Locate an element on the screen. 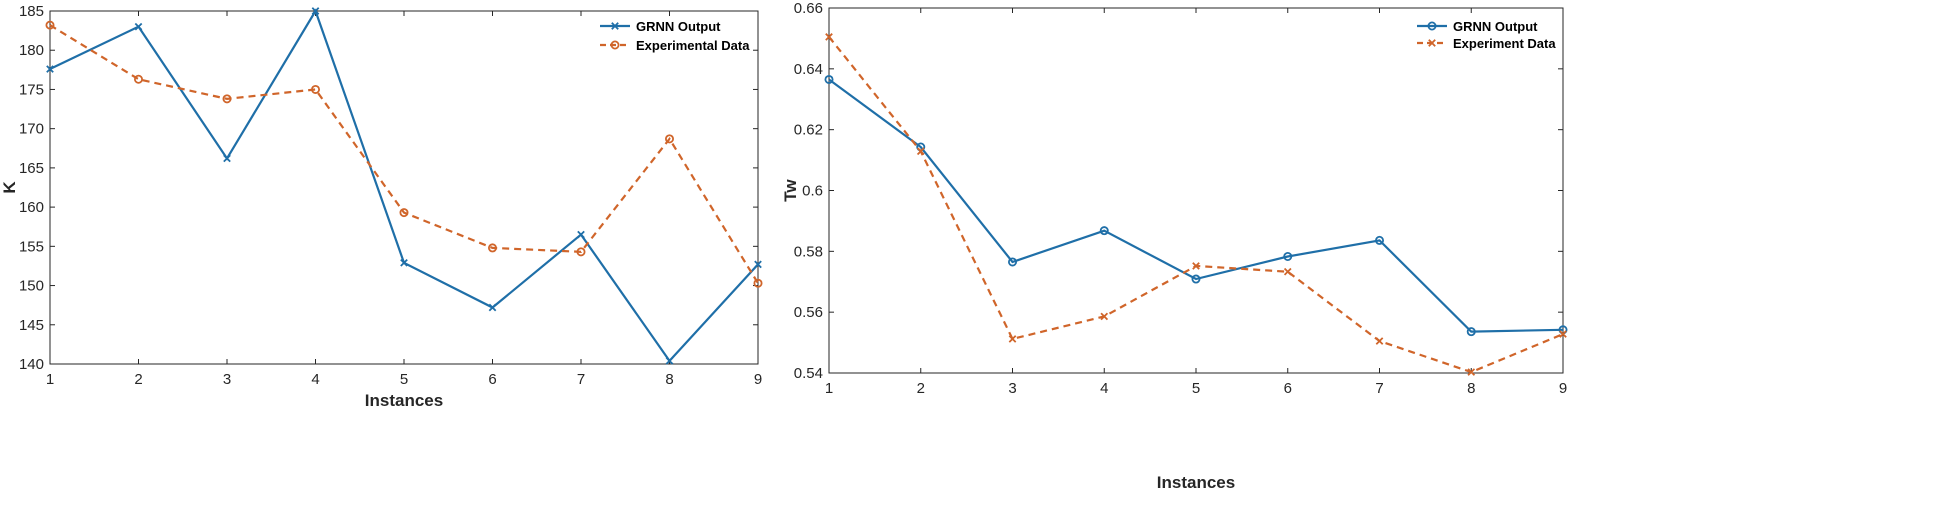 The width and height of the screenshot is (1940, 506). y-tick-label: 155 is located at coordinates (31, 246).